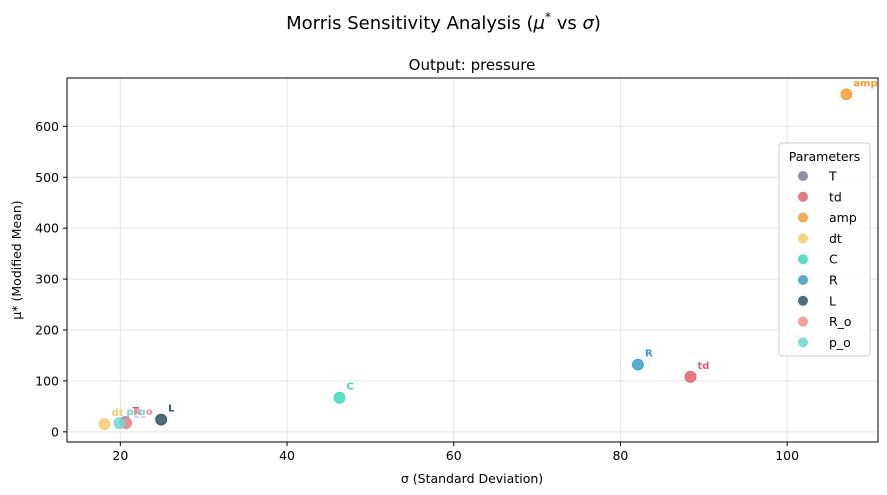  Describe the element at coordinates (597, 23) in the screenshot. I see `suptitle-suffix: )` at that location.